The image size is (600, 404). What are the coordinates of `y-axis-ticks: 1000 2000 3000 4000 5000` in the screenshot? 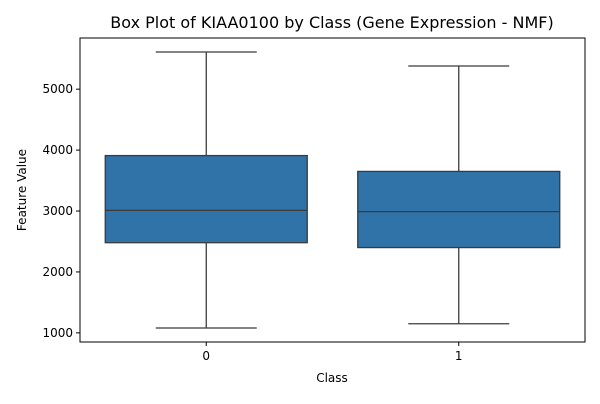 It's located at (61, 211).